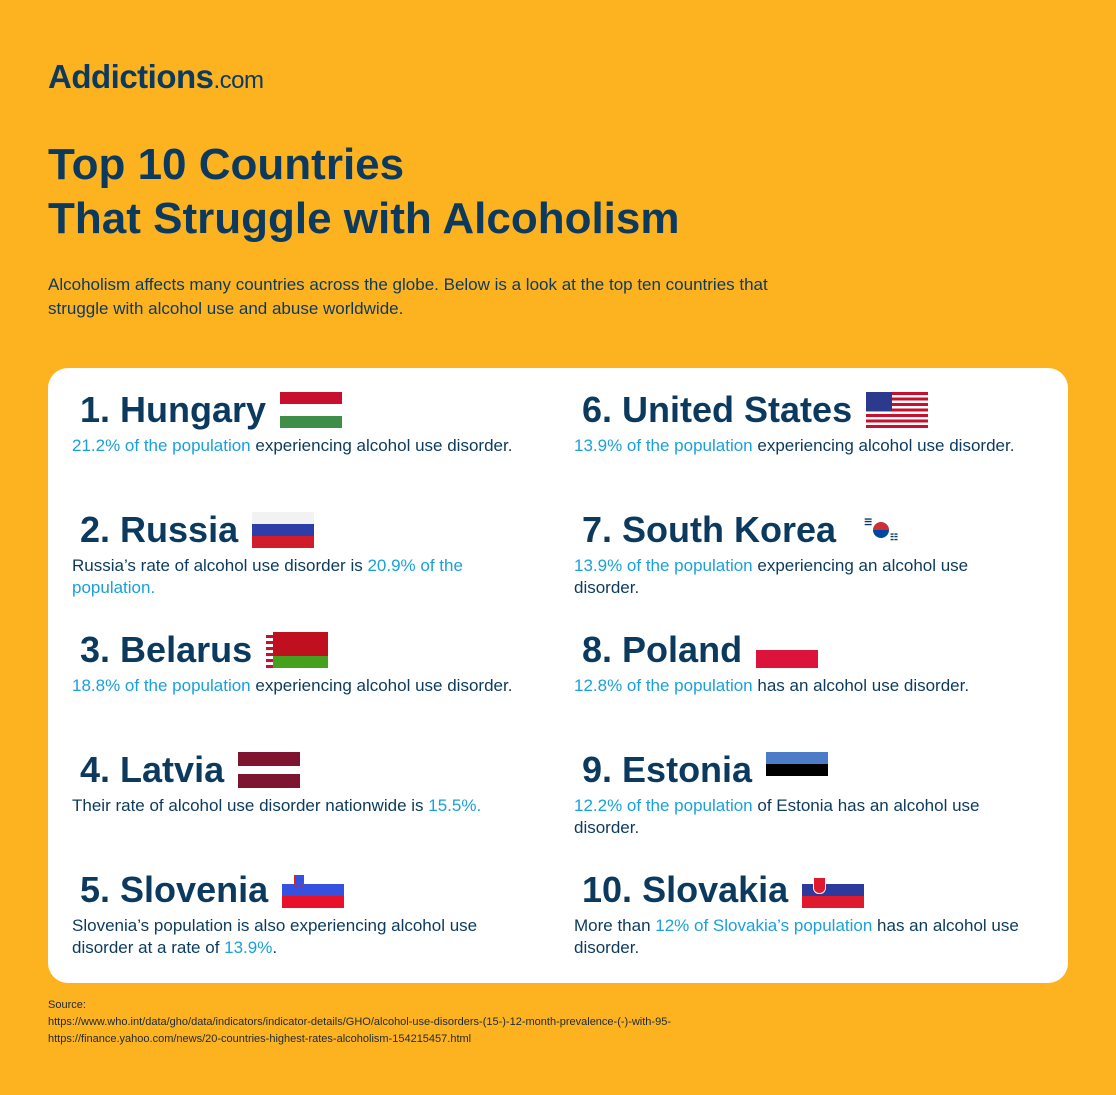 The width and height of the screenshot is (1116, 1095). I want to click on rank: 2., so click(95, 529).